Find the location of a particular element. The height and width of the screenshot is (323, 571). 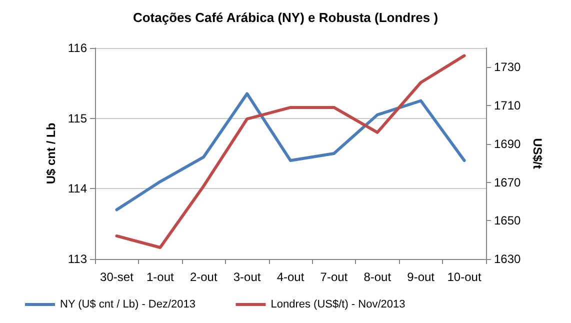

x-tick-label: 2-out is located at coordinates (204, 277).